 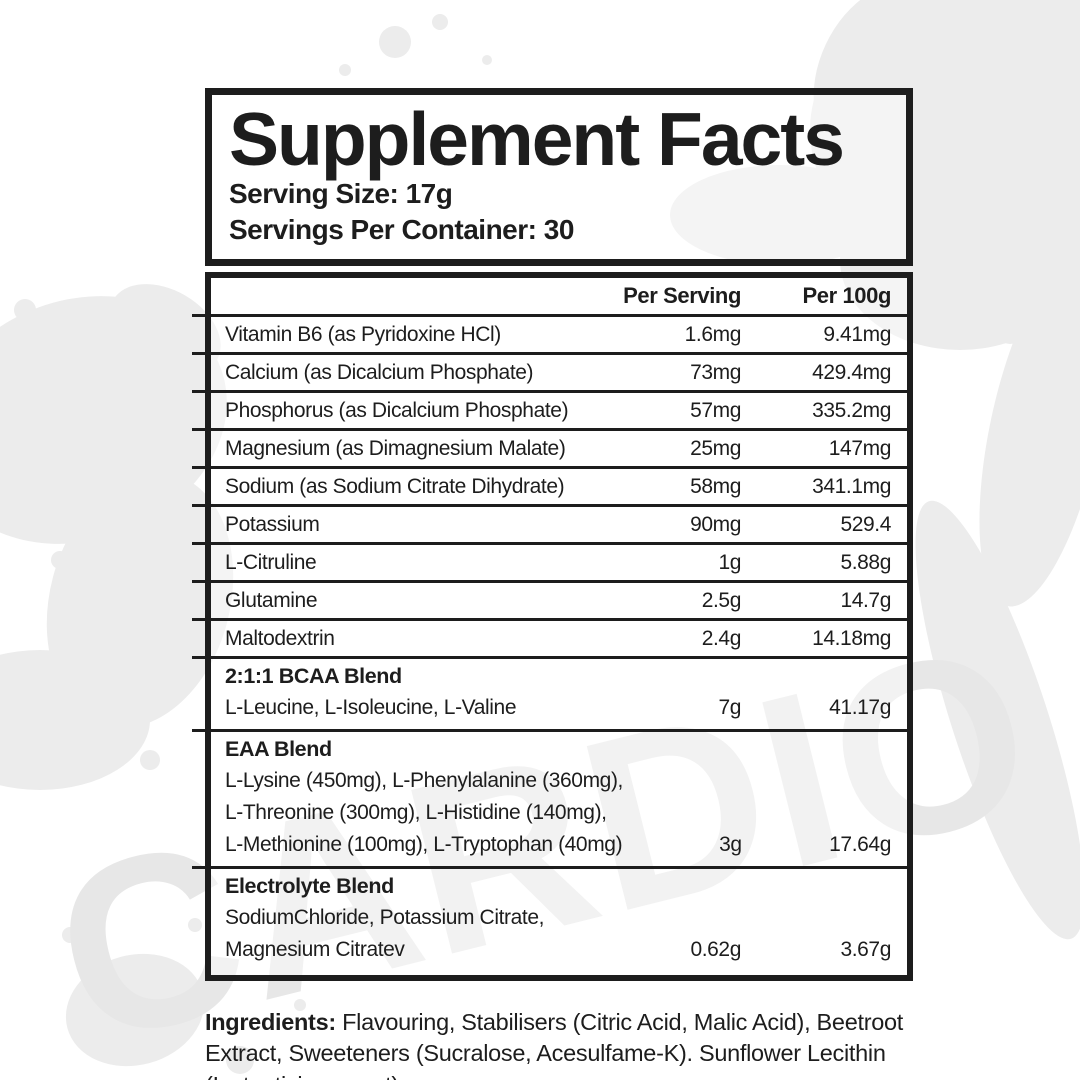 I want to click on per-100g-value: 14.18mg, so click(x=851, y=638).